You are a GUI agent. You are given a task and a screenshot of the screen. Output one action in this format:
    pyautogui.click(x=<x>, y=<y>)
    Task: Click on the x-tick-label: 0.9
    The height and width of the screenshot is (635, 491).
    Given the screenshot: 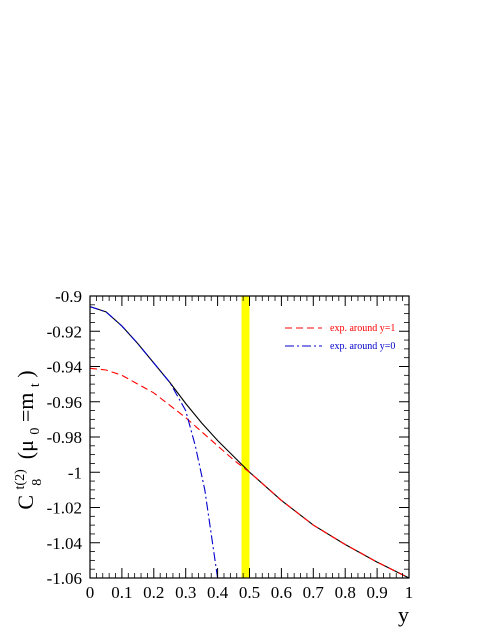 What is the action you would take?
    pyautogui.click(x=376, y=592)
    